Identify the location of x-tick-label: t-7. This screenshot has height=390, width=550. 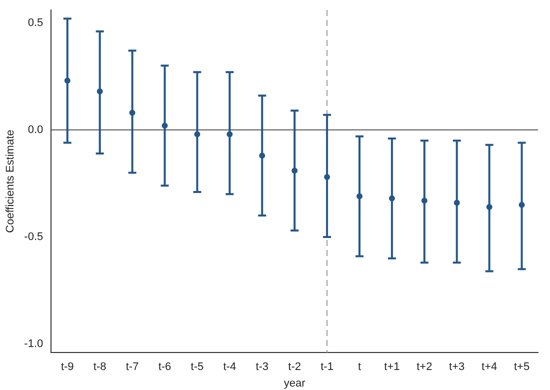
(132, 367).